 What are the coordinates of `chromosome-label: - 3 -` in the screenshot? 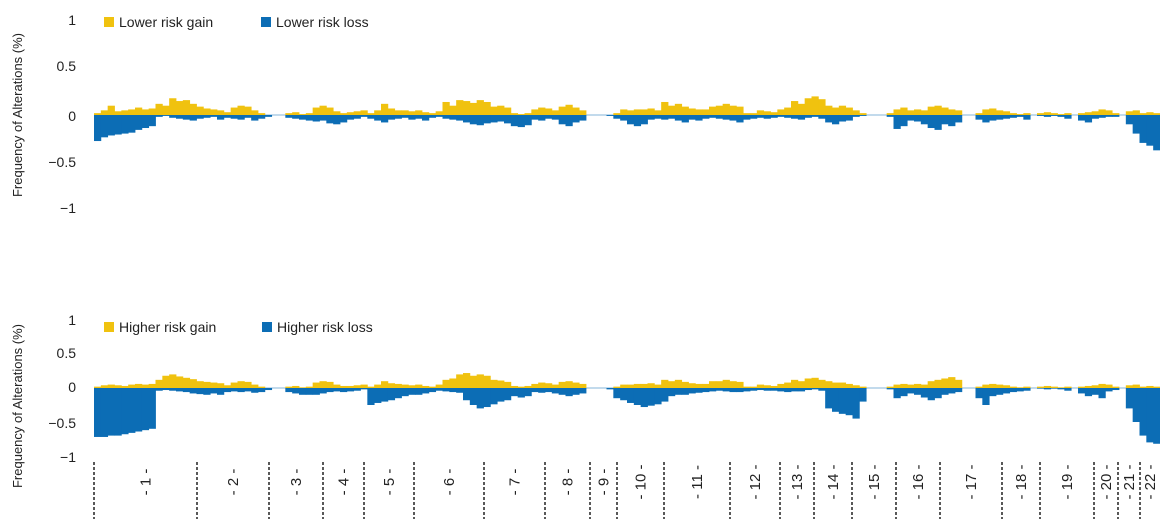 It's located at (296, 482).